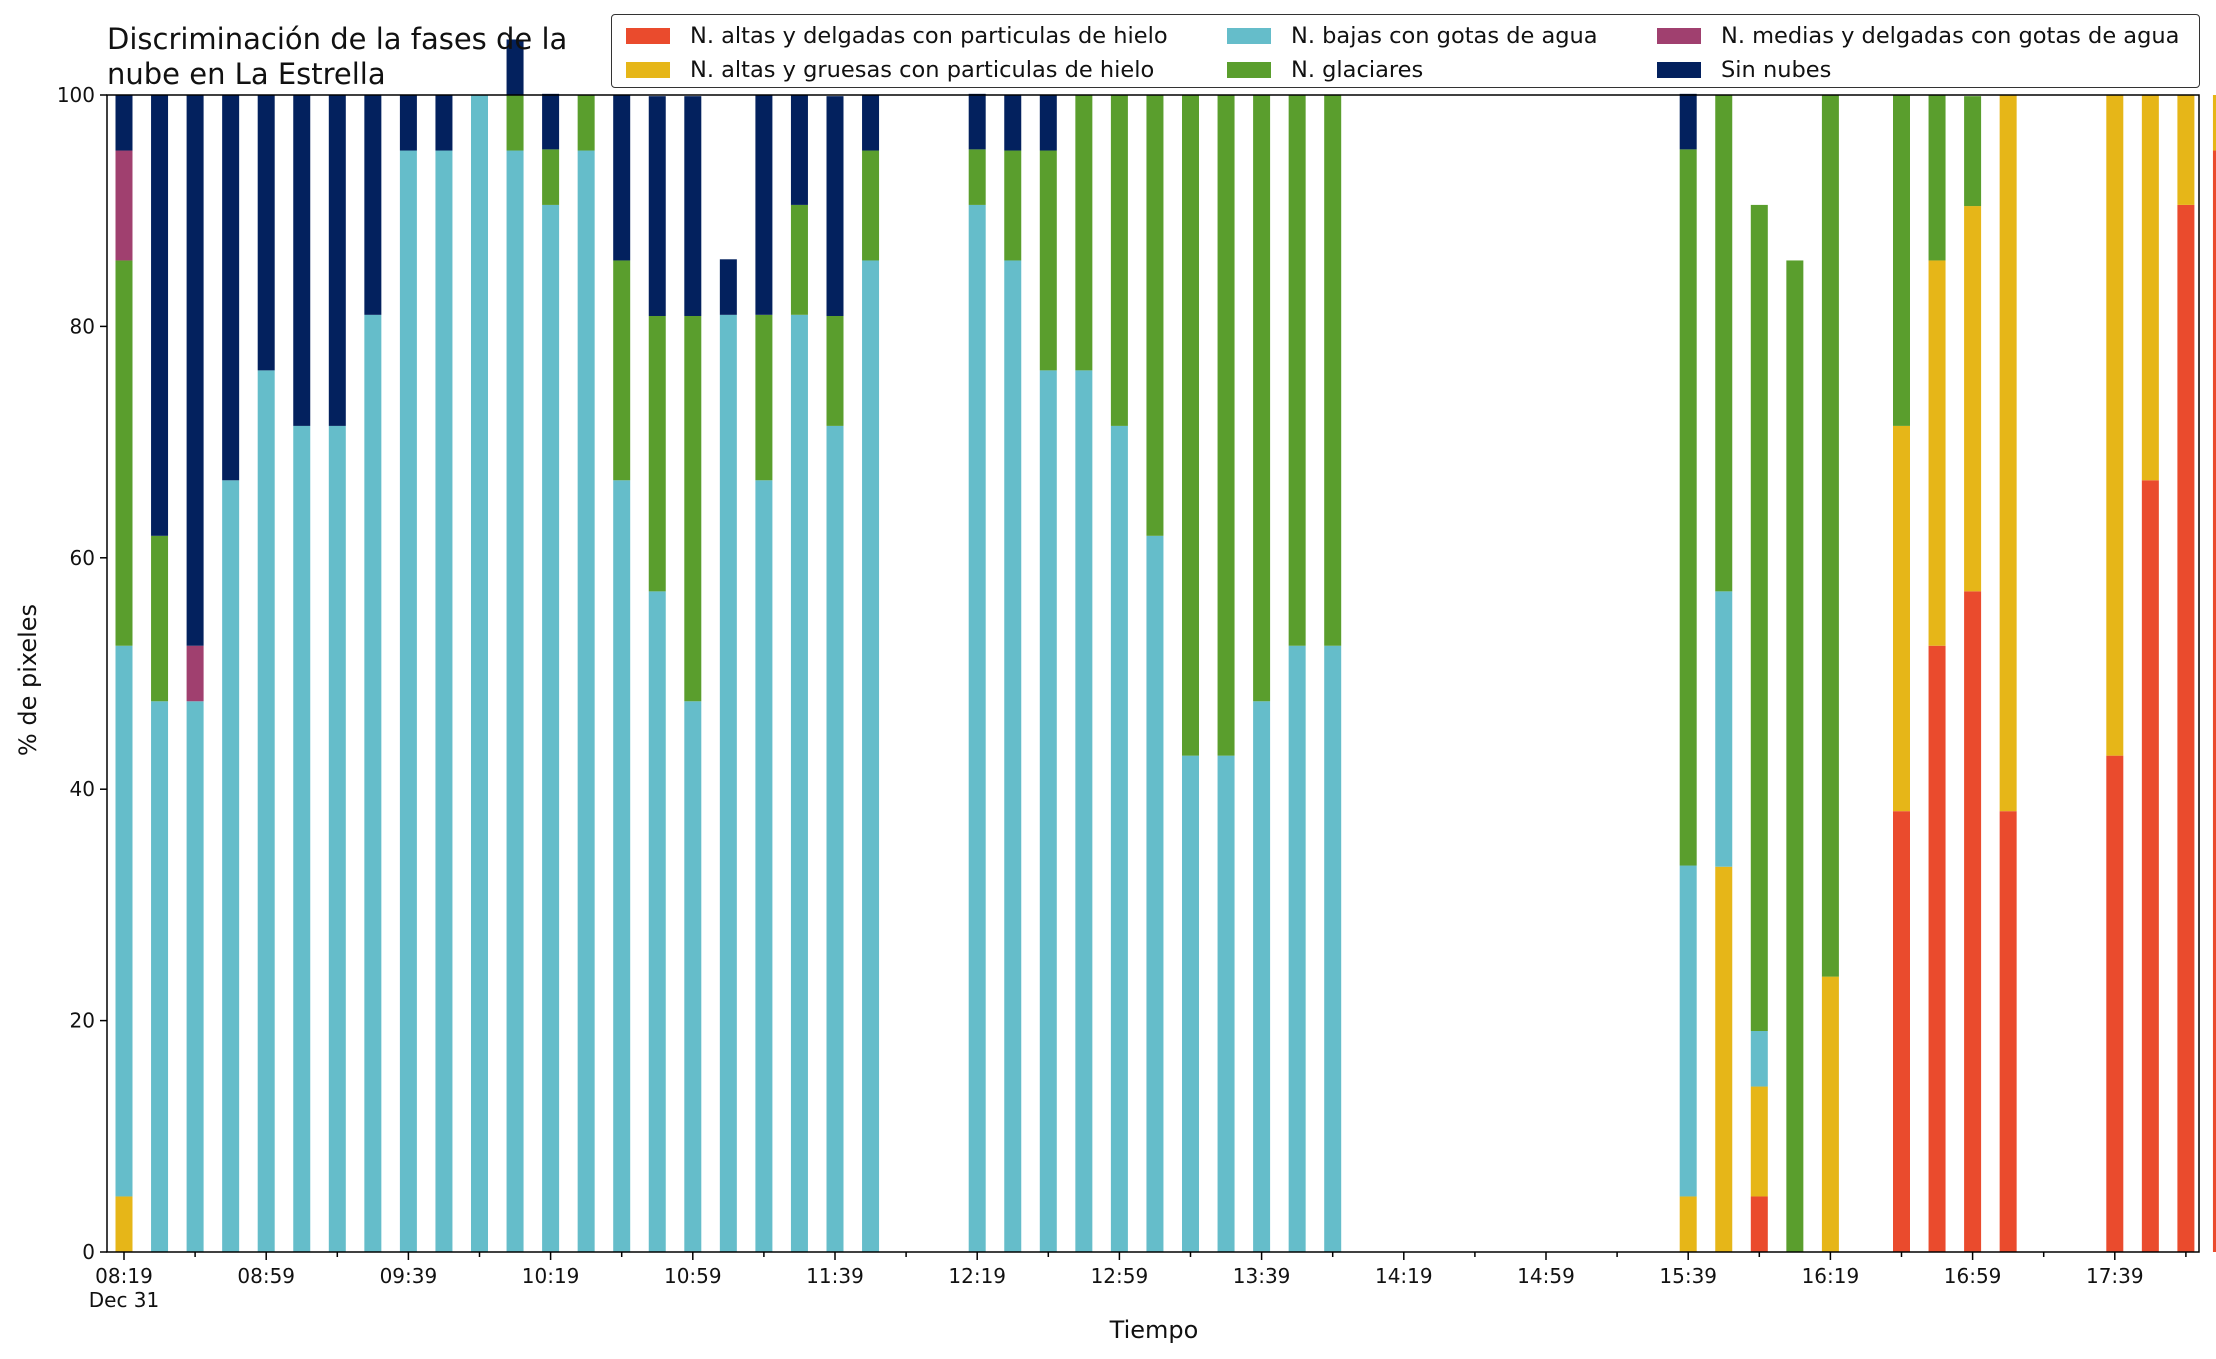  I want to click on x-tick-label: 12:19, so click(977, 1276).